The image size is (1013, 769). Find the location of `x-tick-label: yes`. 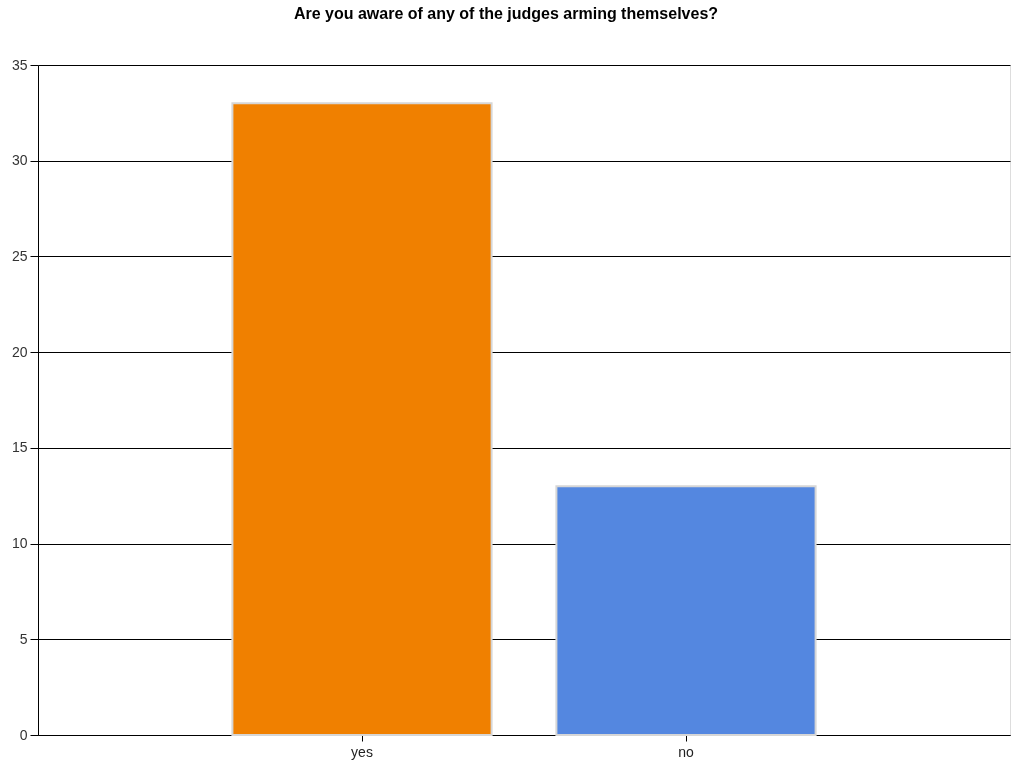

x-tick-label: yes is located at coordinates (362, 751).